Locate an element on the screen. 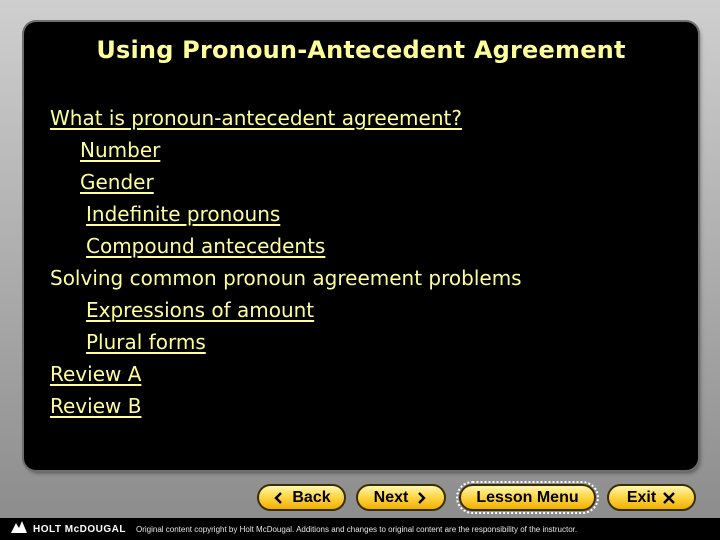 The width and height of the screenshot is (720, 540). link-plural-forms: Plural forms is located at coordinates (146, 342).